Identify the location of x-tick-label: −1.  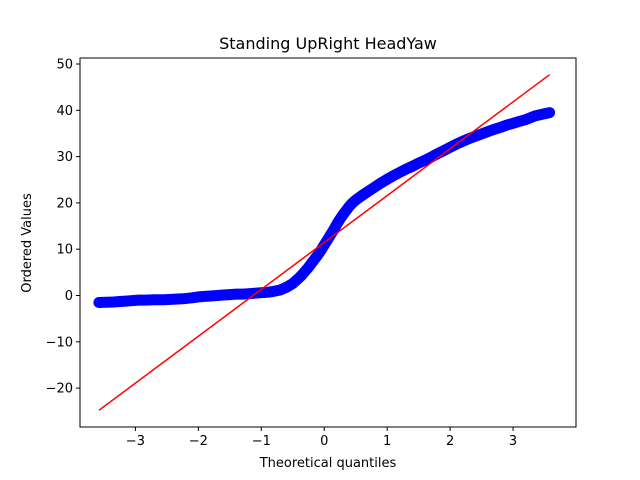
(261, 441).